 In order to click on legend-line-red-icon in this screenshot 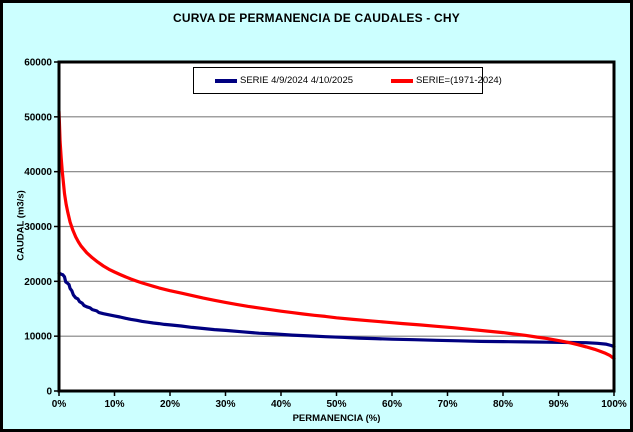, I will do `click(402, 80)`.